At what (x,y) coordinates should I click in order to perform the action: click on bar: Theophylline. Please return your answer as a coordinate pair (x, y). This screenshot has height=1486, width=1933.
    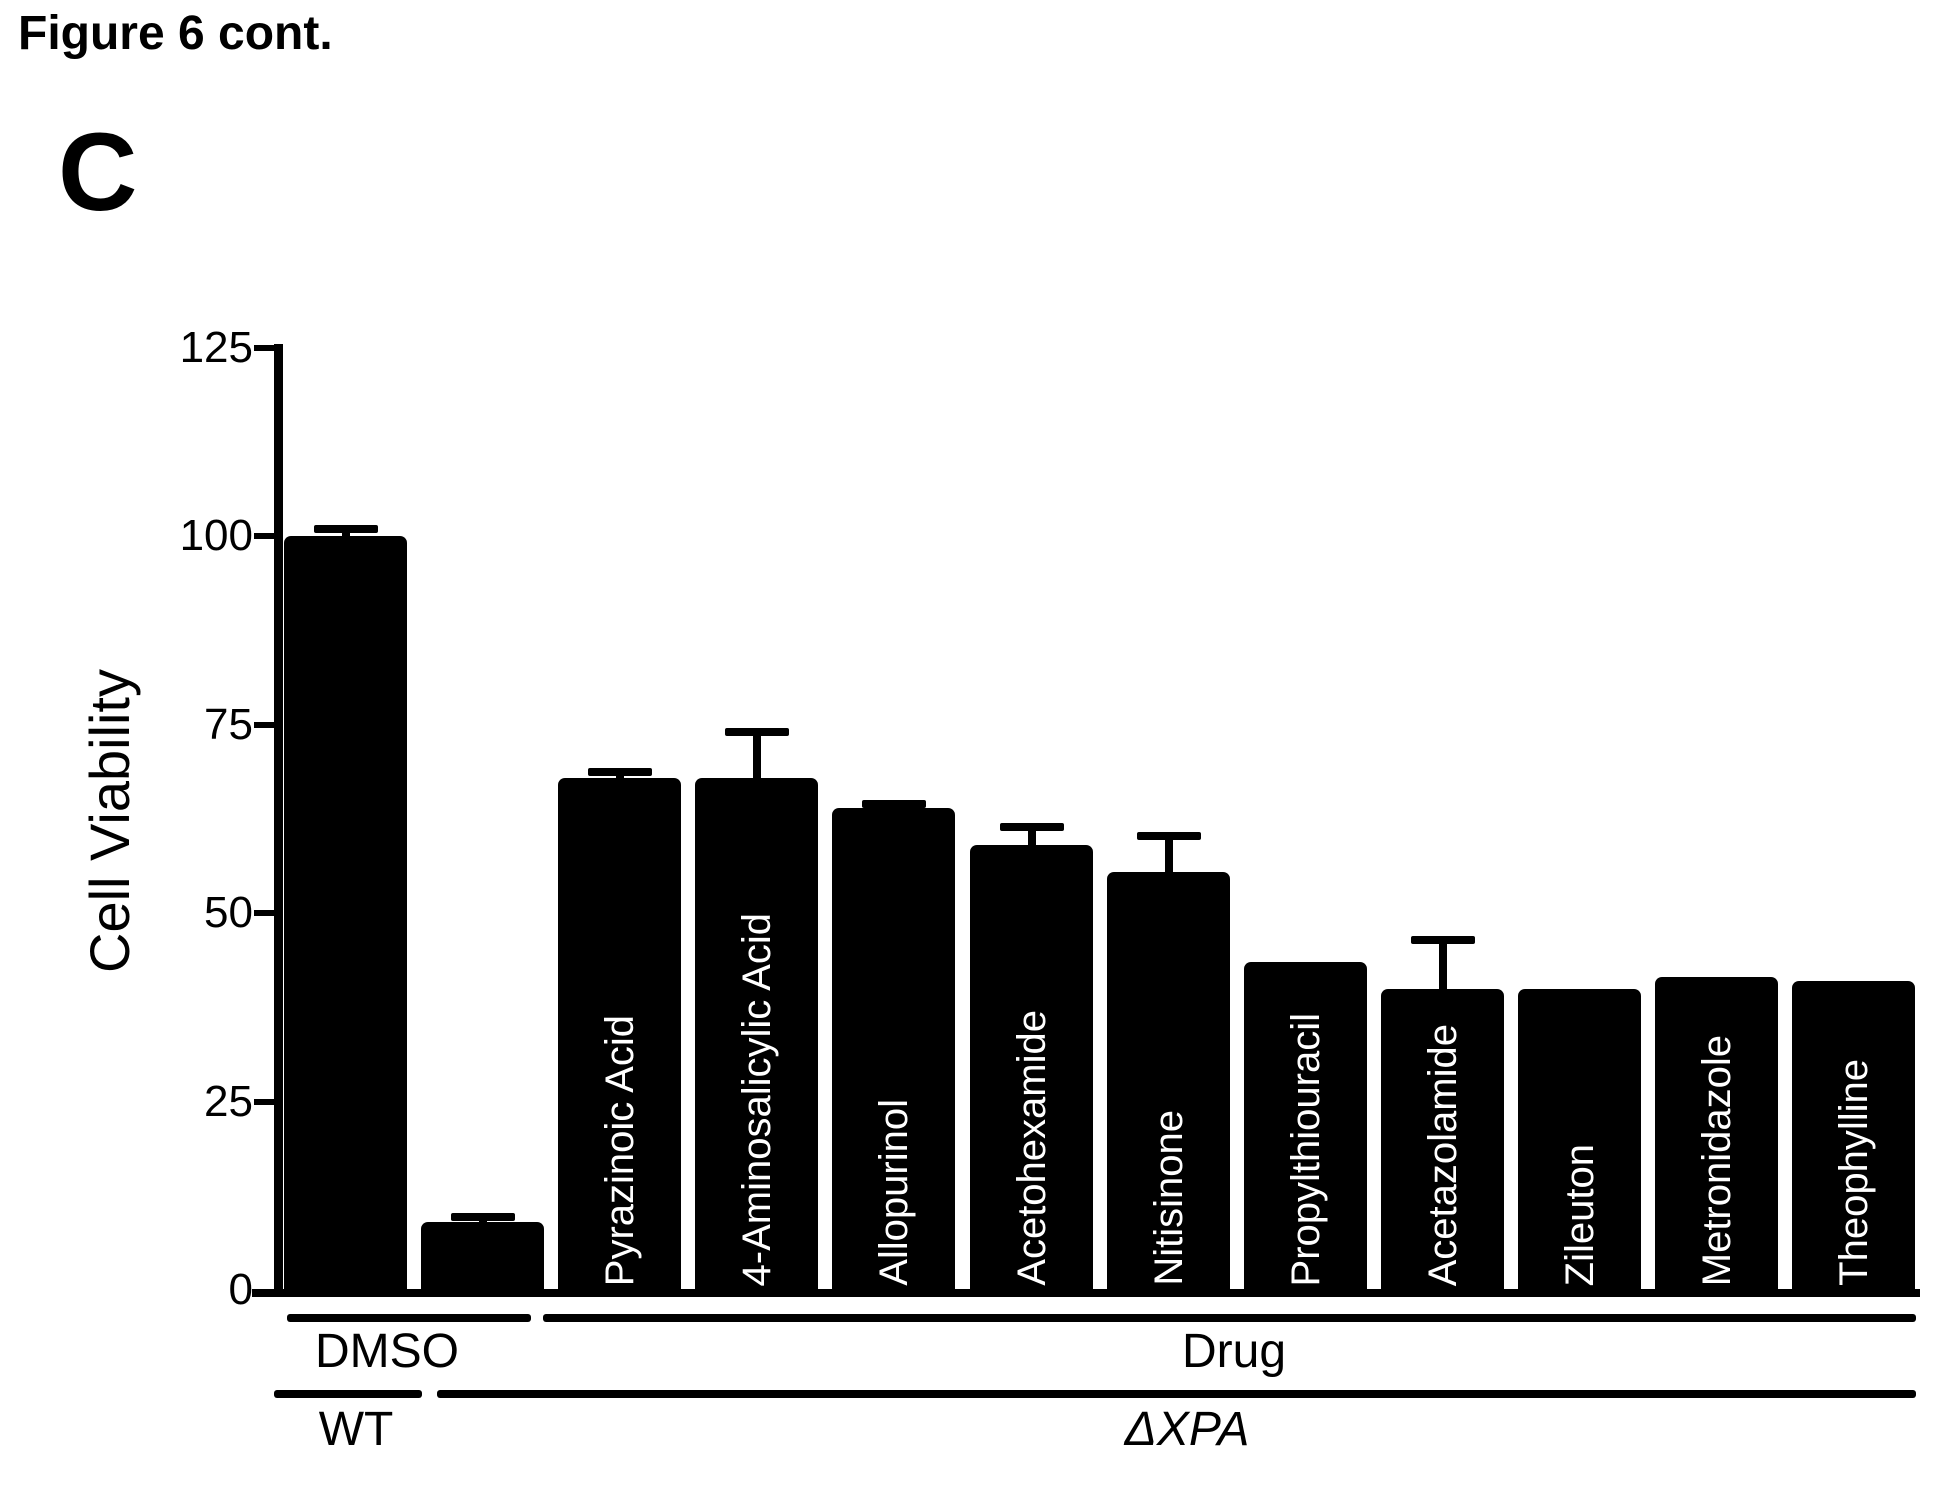
    Looking at the image, I should click on (1853, 1138).